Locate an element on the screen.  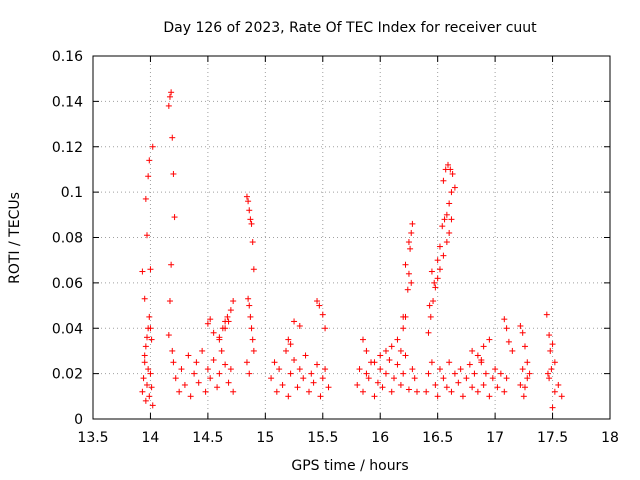
x-tick-label: 16 is located at coordinates (380, 438).